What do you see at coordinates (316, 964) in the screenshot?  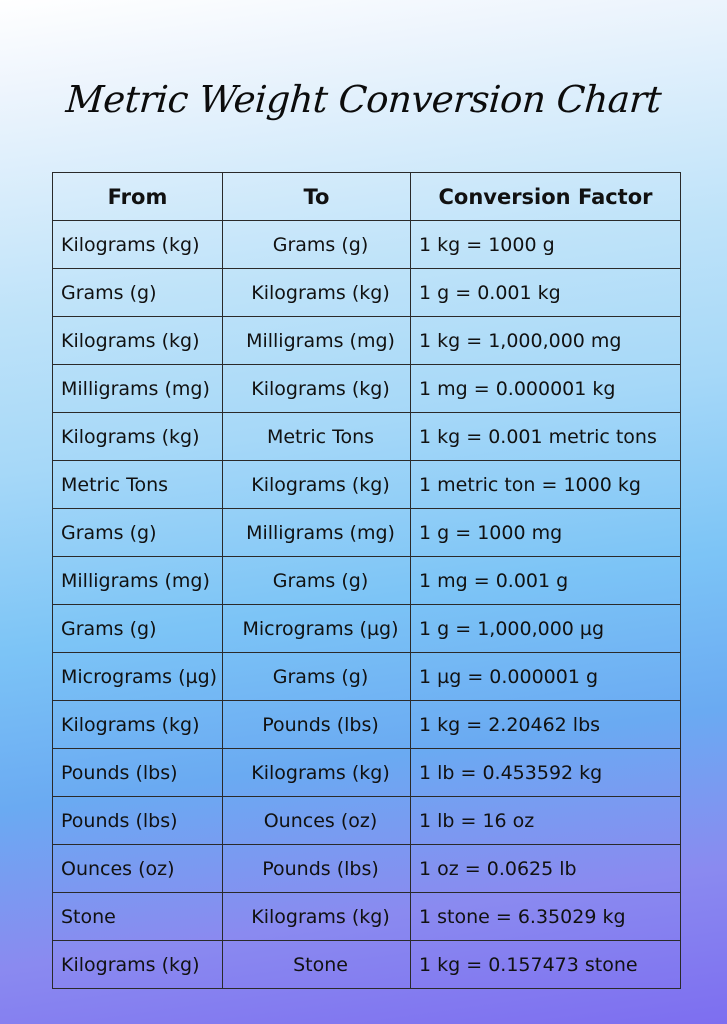 I see `cell-to: Stone` at bounding box center [316, 964].